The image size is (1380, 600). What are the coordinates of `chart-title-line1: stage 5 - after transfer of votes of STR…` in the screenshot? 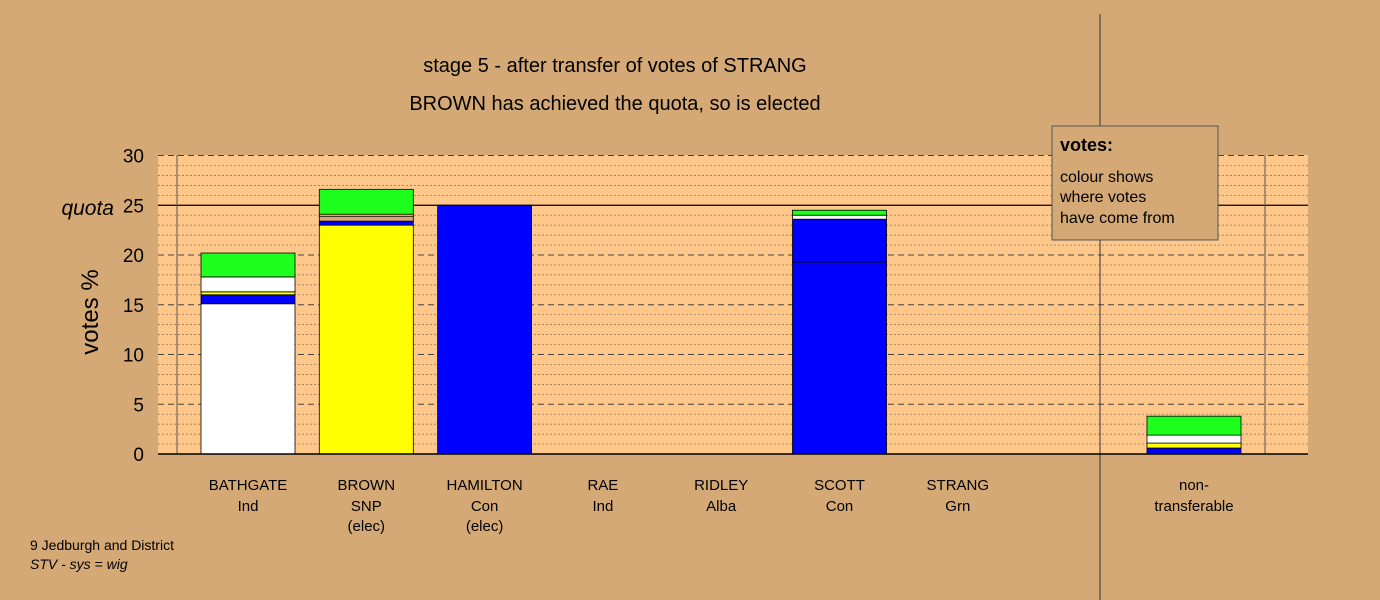 It's located at (615, 66).